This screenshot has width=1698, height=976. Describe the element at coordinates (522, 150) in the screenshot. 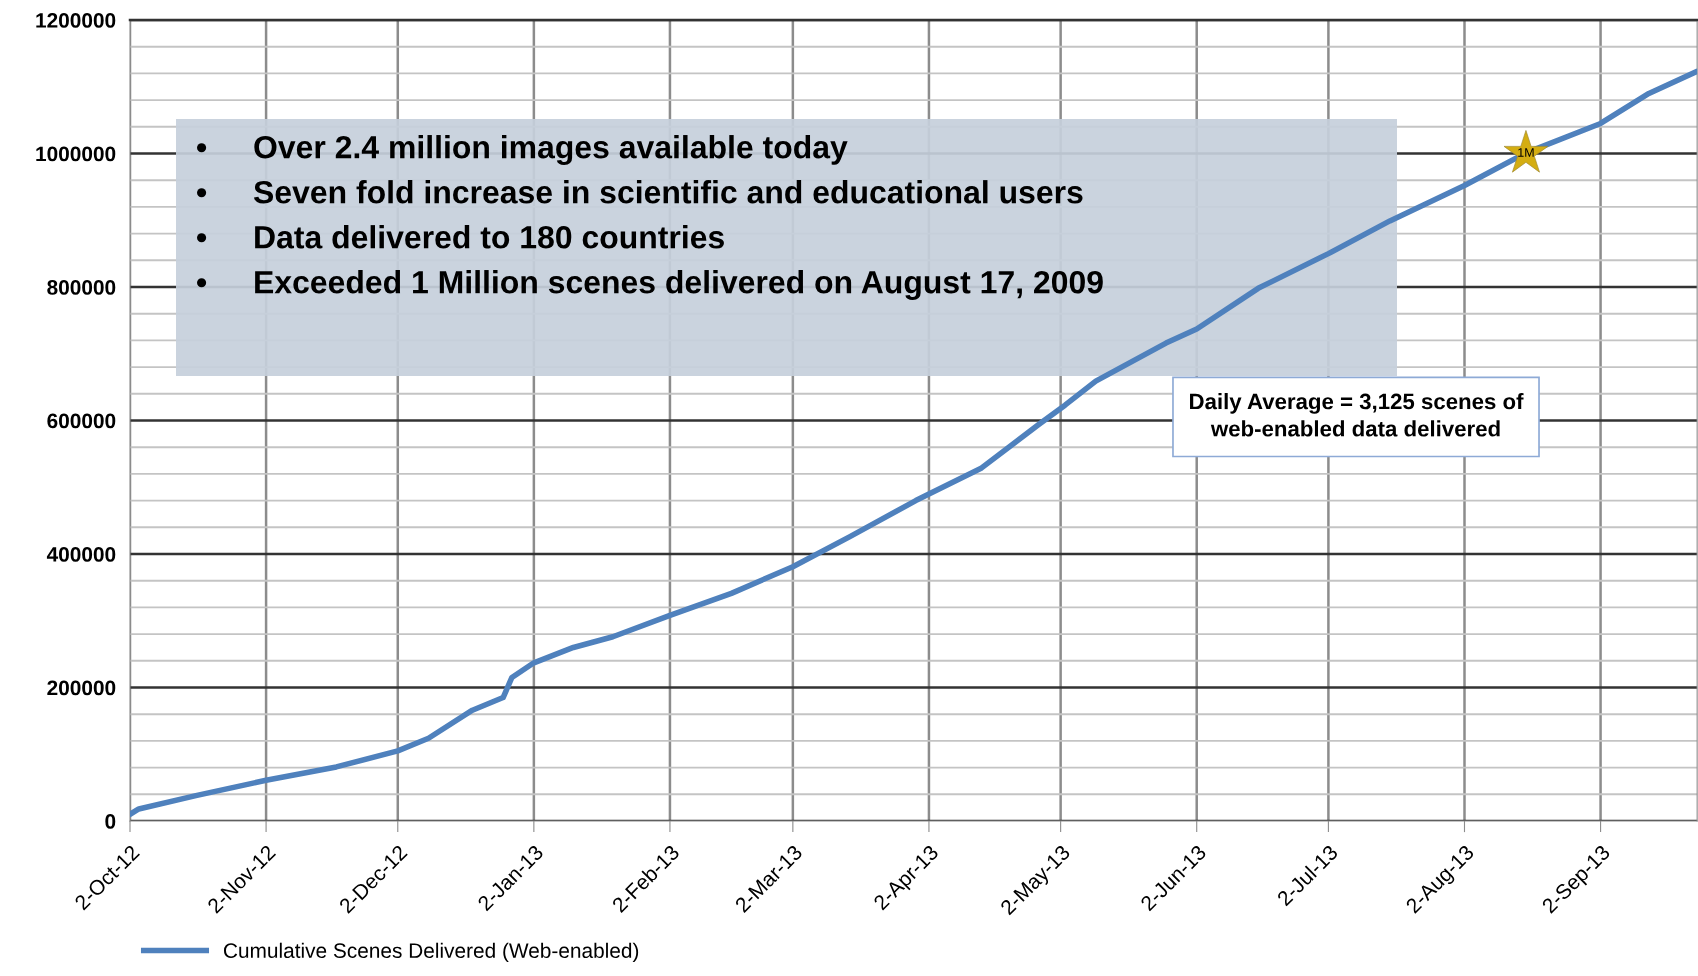

I see `text: • Over 2.4 million images available today` at that location.